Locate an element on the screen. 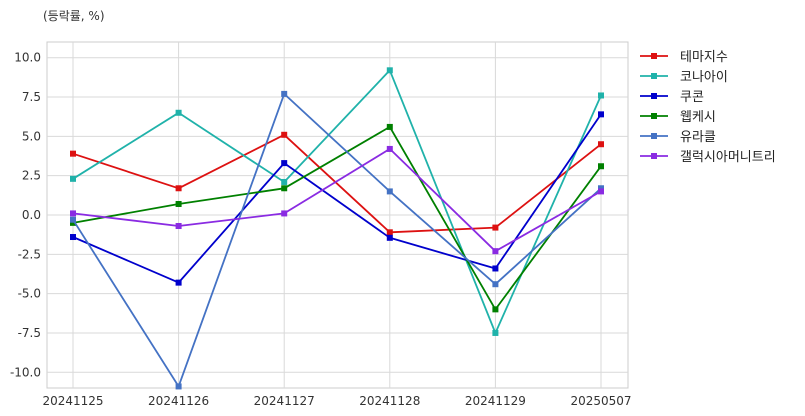  y-tick-label: 10.0 is located at coordinates (27, 58).